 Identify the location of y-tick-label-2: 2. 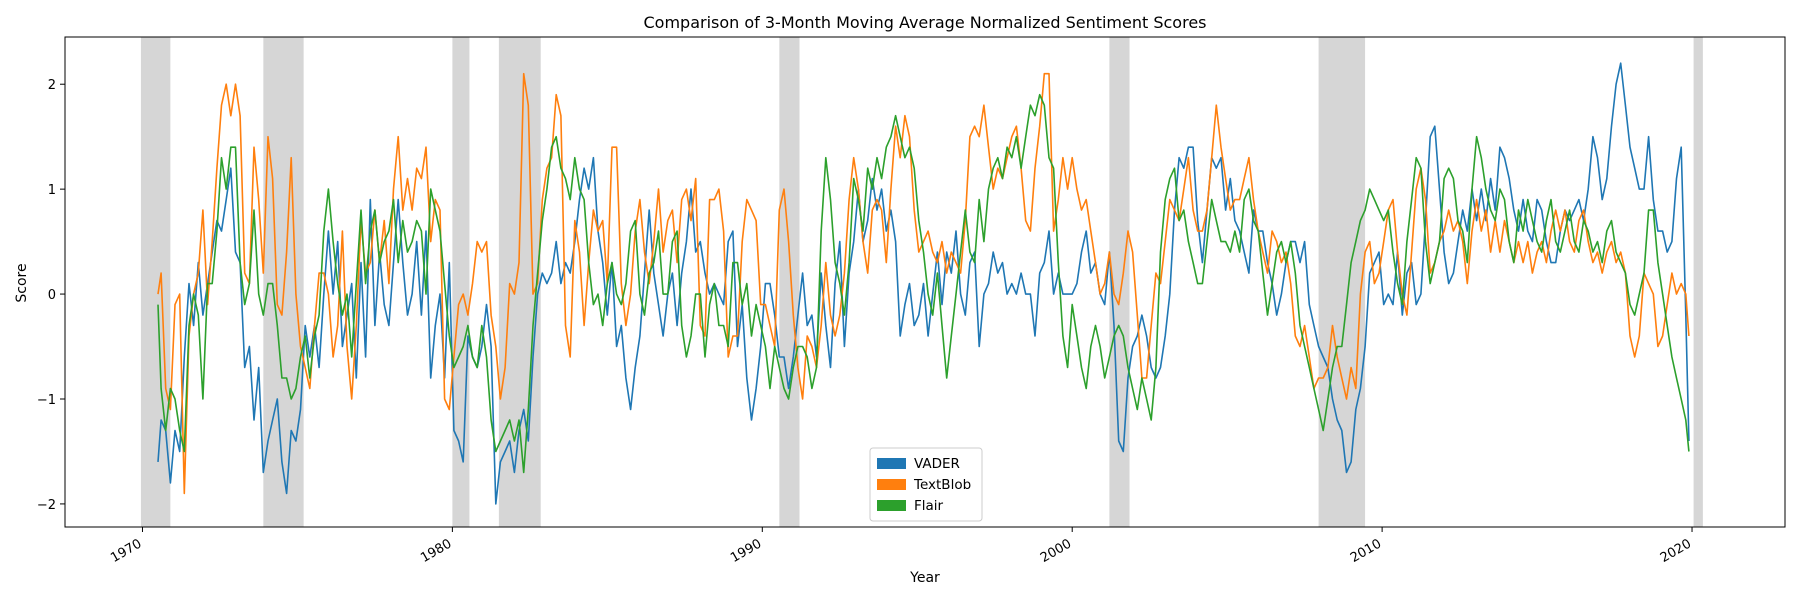
(52, 85).